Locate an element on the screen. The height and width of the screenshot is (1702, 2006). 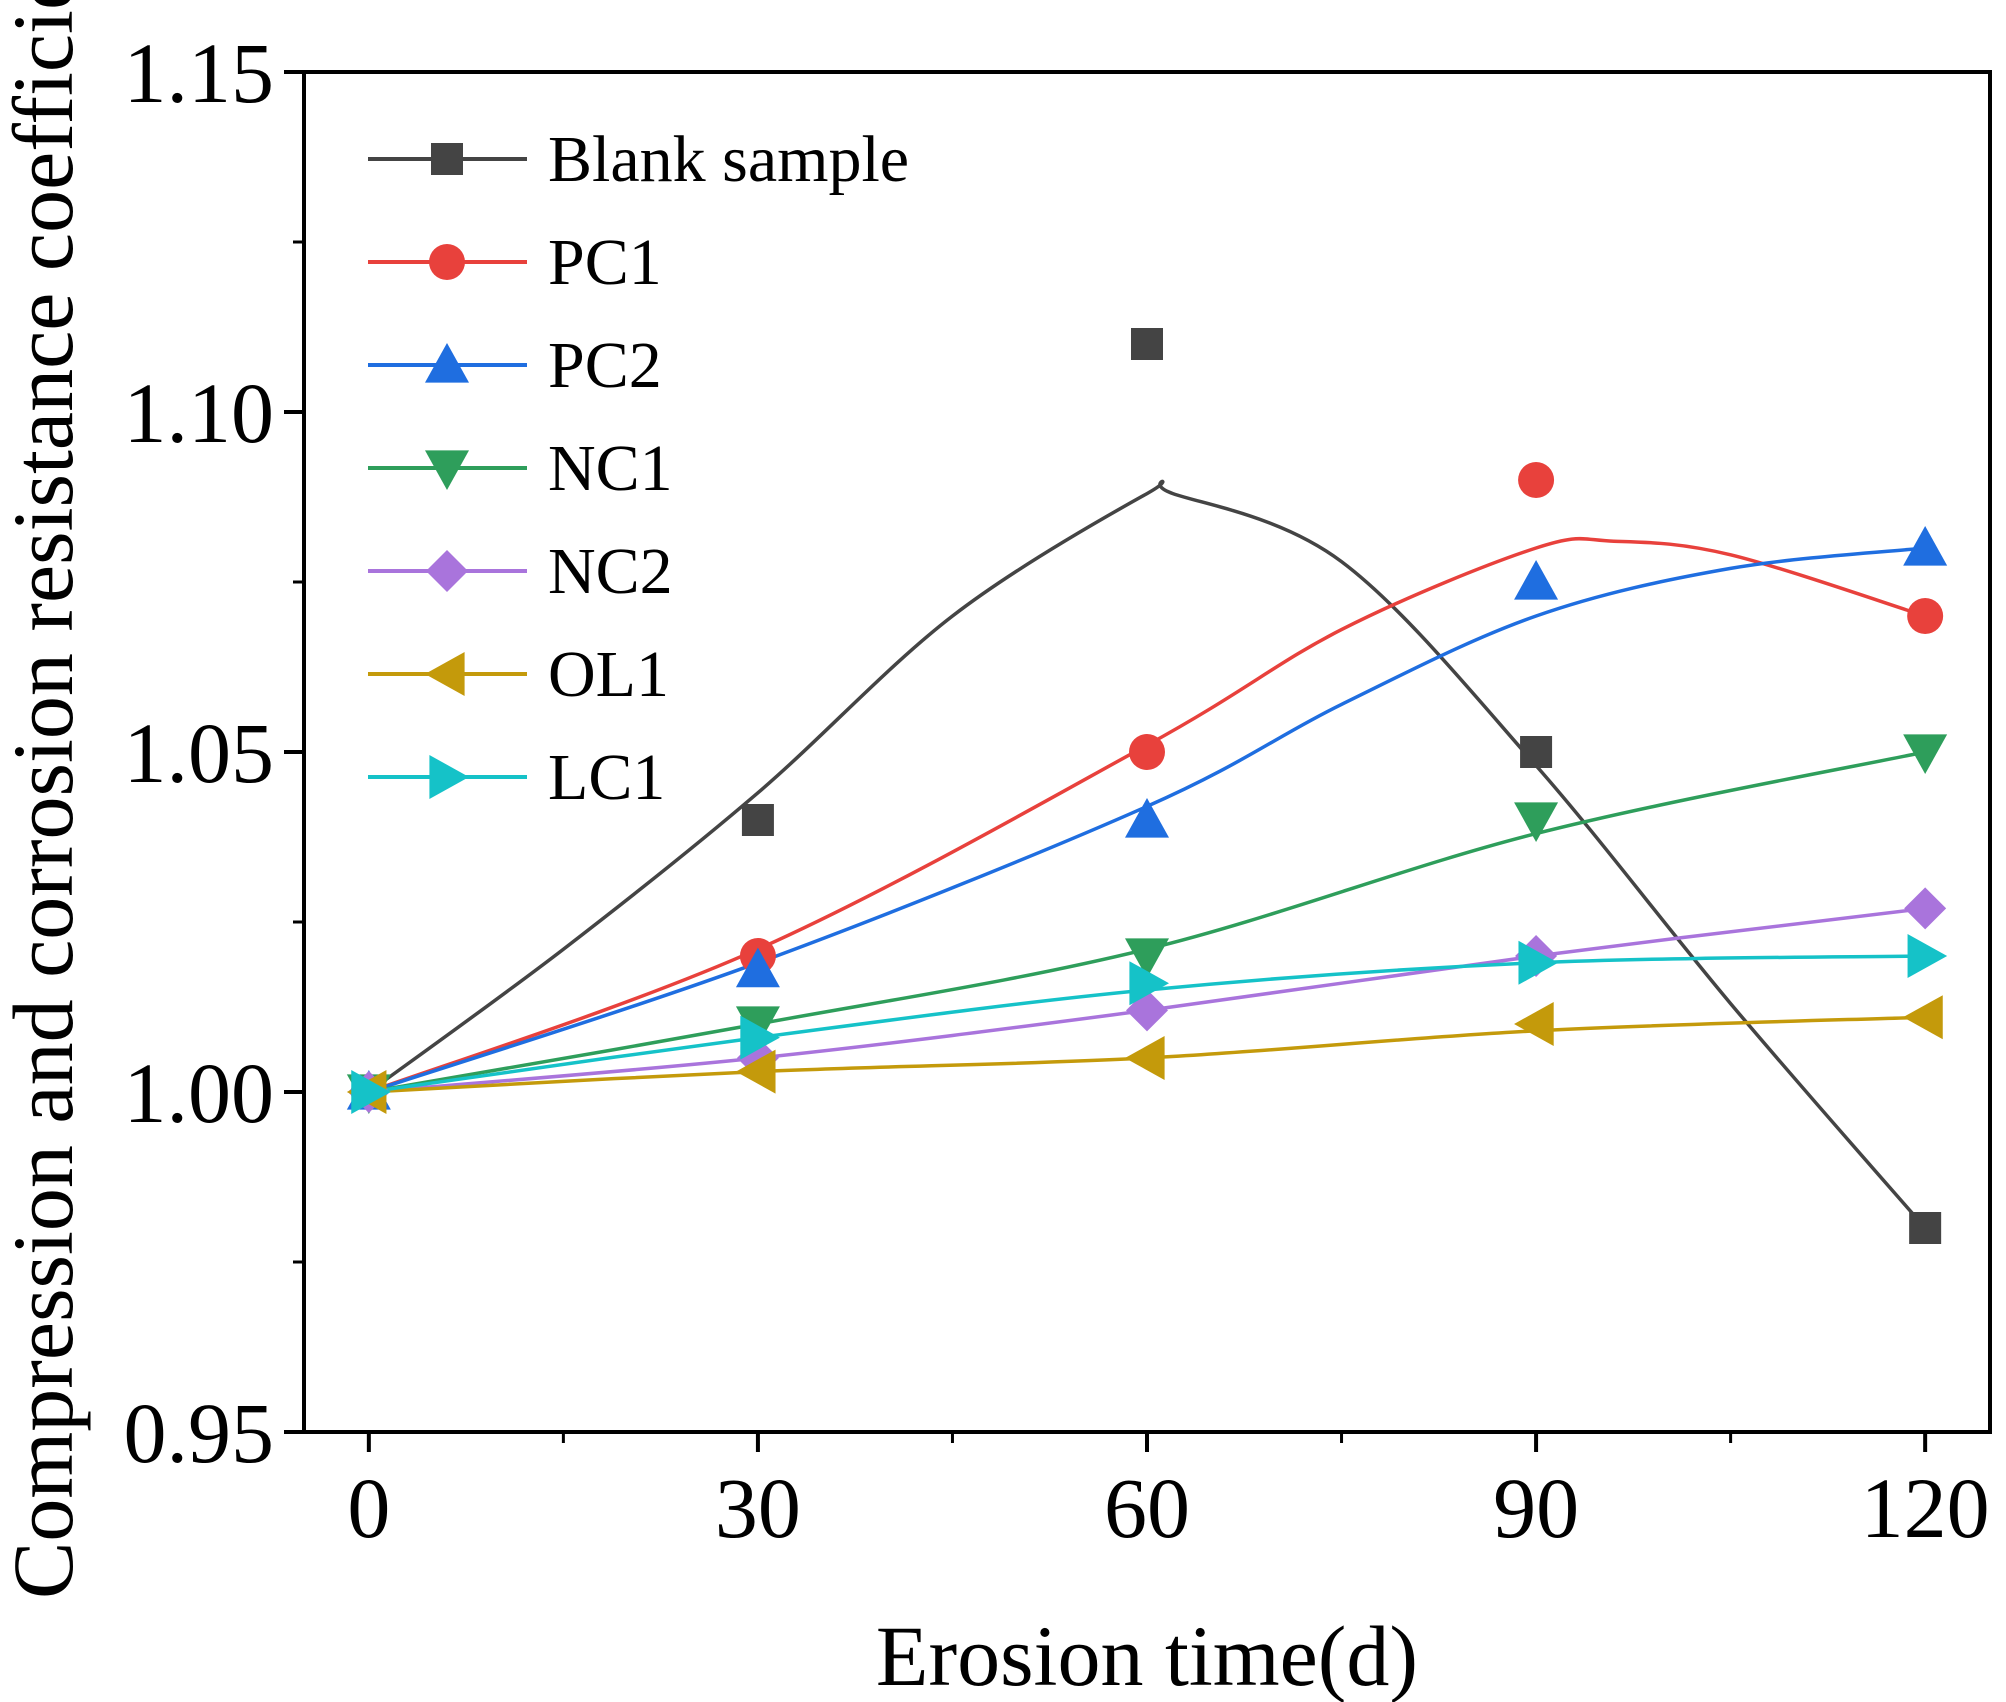
x-tick-label: 60 is located at coordinates (1147, 1508).